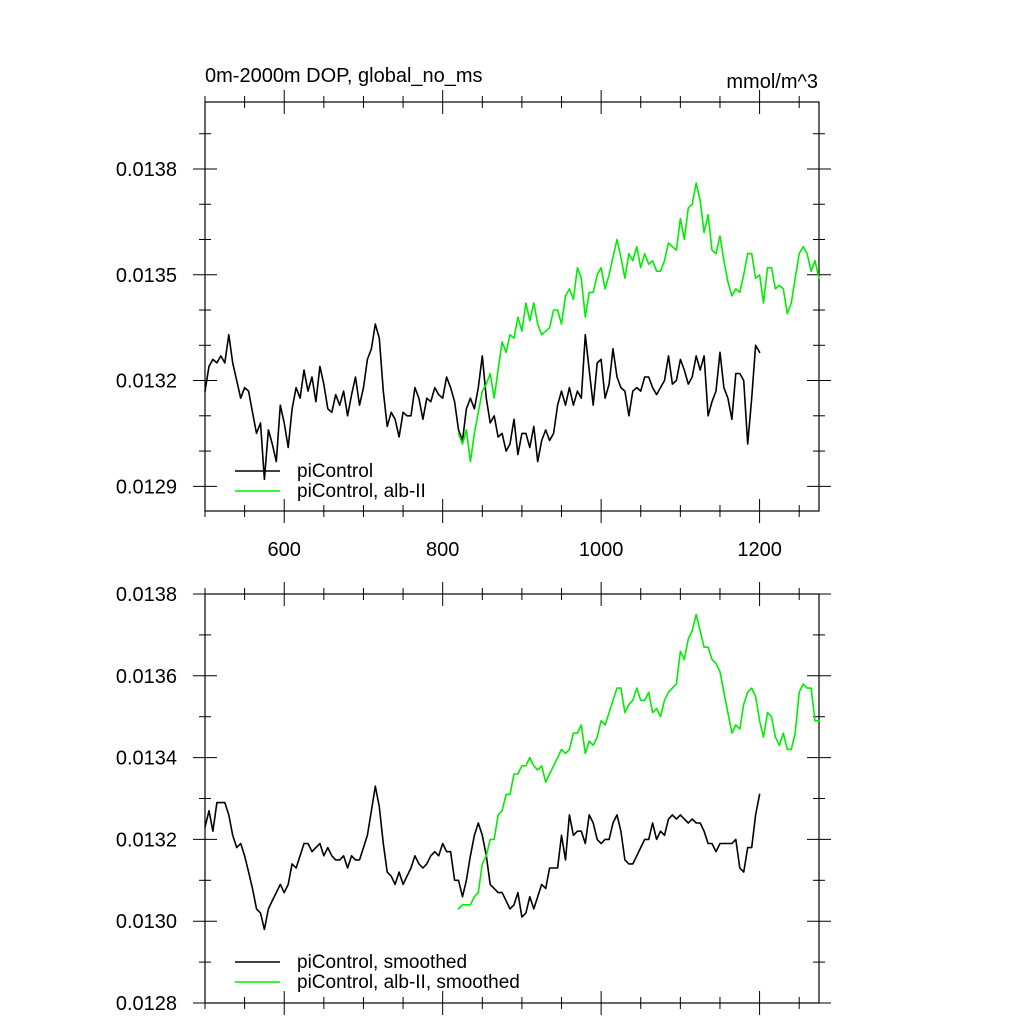  I want to click on x-tick-label: 1200, so click(759, 550).